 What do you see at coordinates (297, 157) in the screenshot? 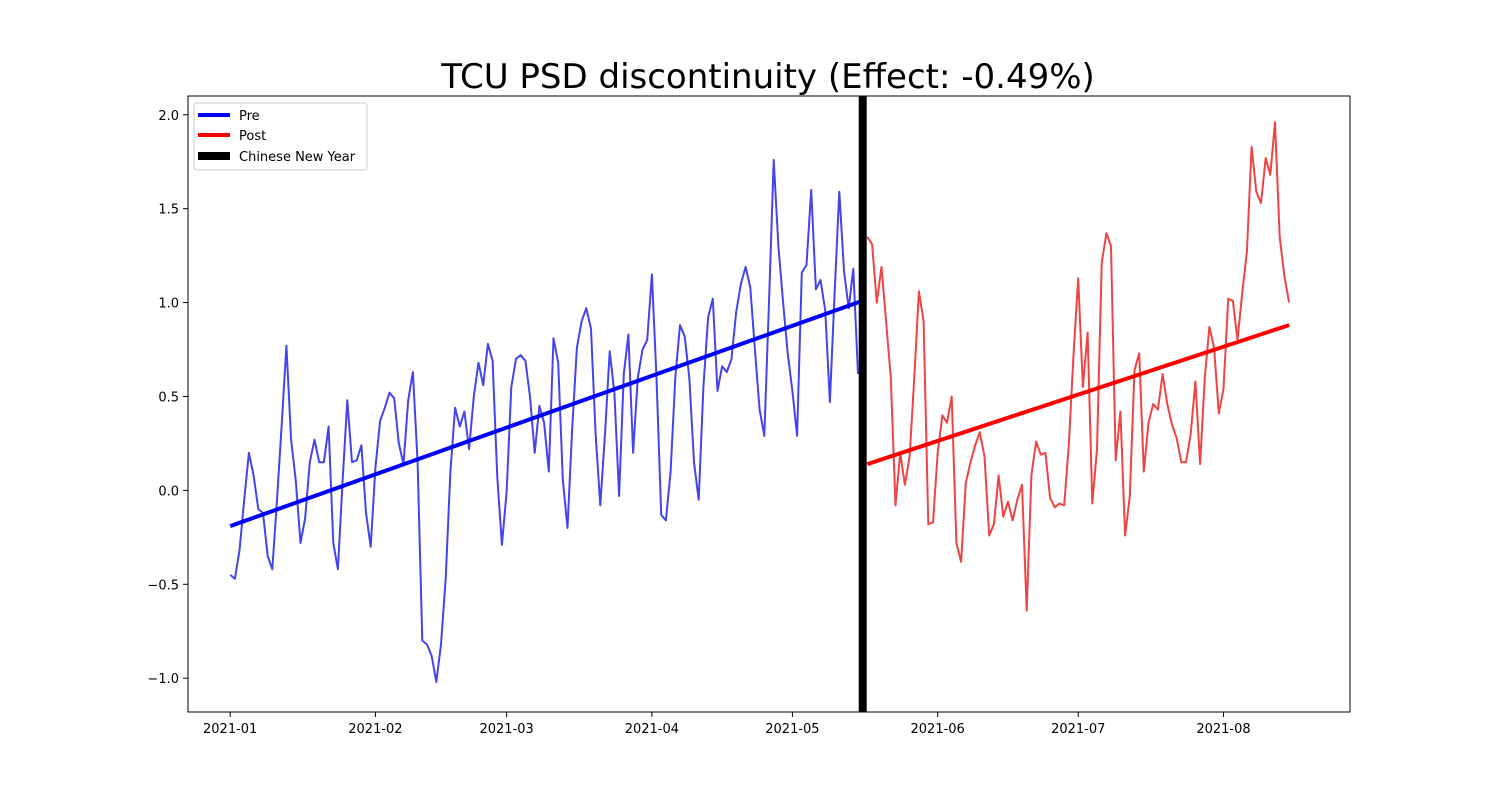
I see `legend-label-chinese-new-year: Chinese New Year` at bounding box center [297, 157].